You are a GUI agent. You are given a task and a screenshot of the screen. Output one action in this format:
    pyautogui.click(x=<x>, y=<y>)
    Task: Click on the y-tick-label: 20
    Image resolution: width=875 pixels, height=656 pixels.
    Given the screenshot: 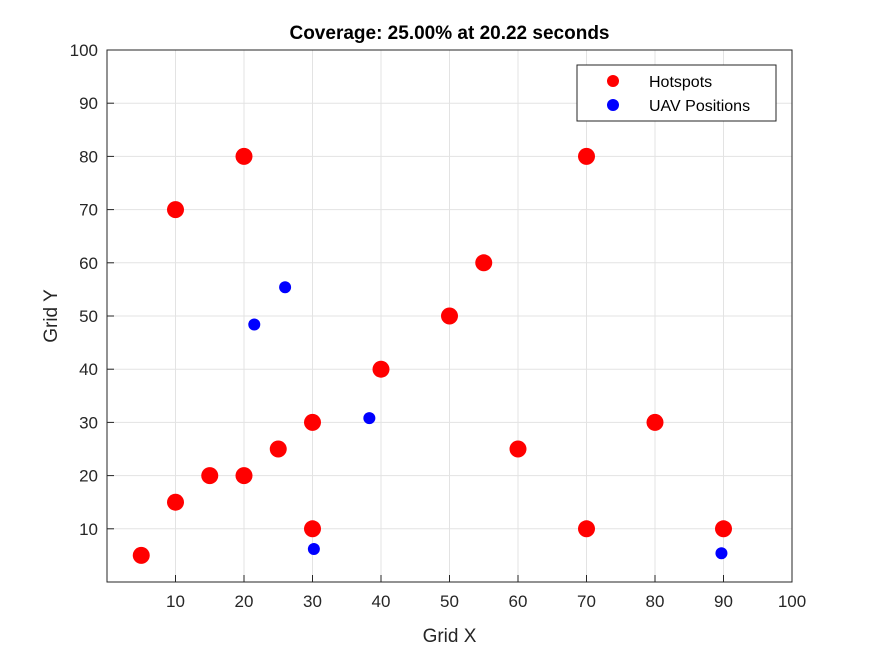 What is the action you would take?
    pyautogui.click(x=88, y=476)
    